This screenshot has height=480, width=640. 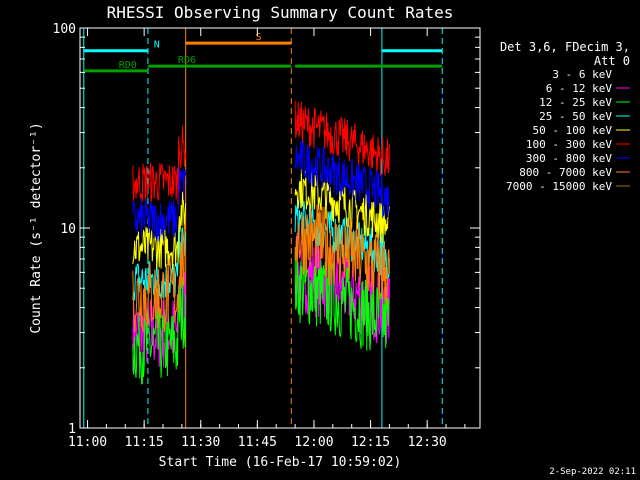 I want to click on x-tick-label-5: 12:15, so click(x=370, y=442).